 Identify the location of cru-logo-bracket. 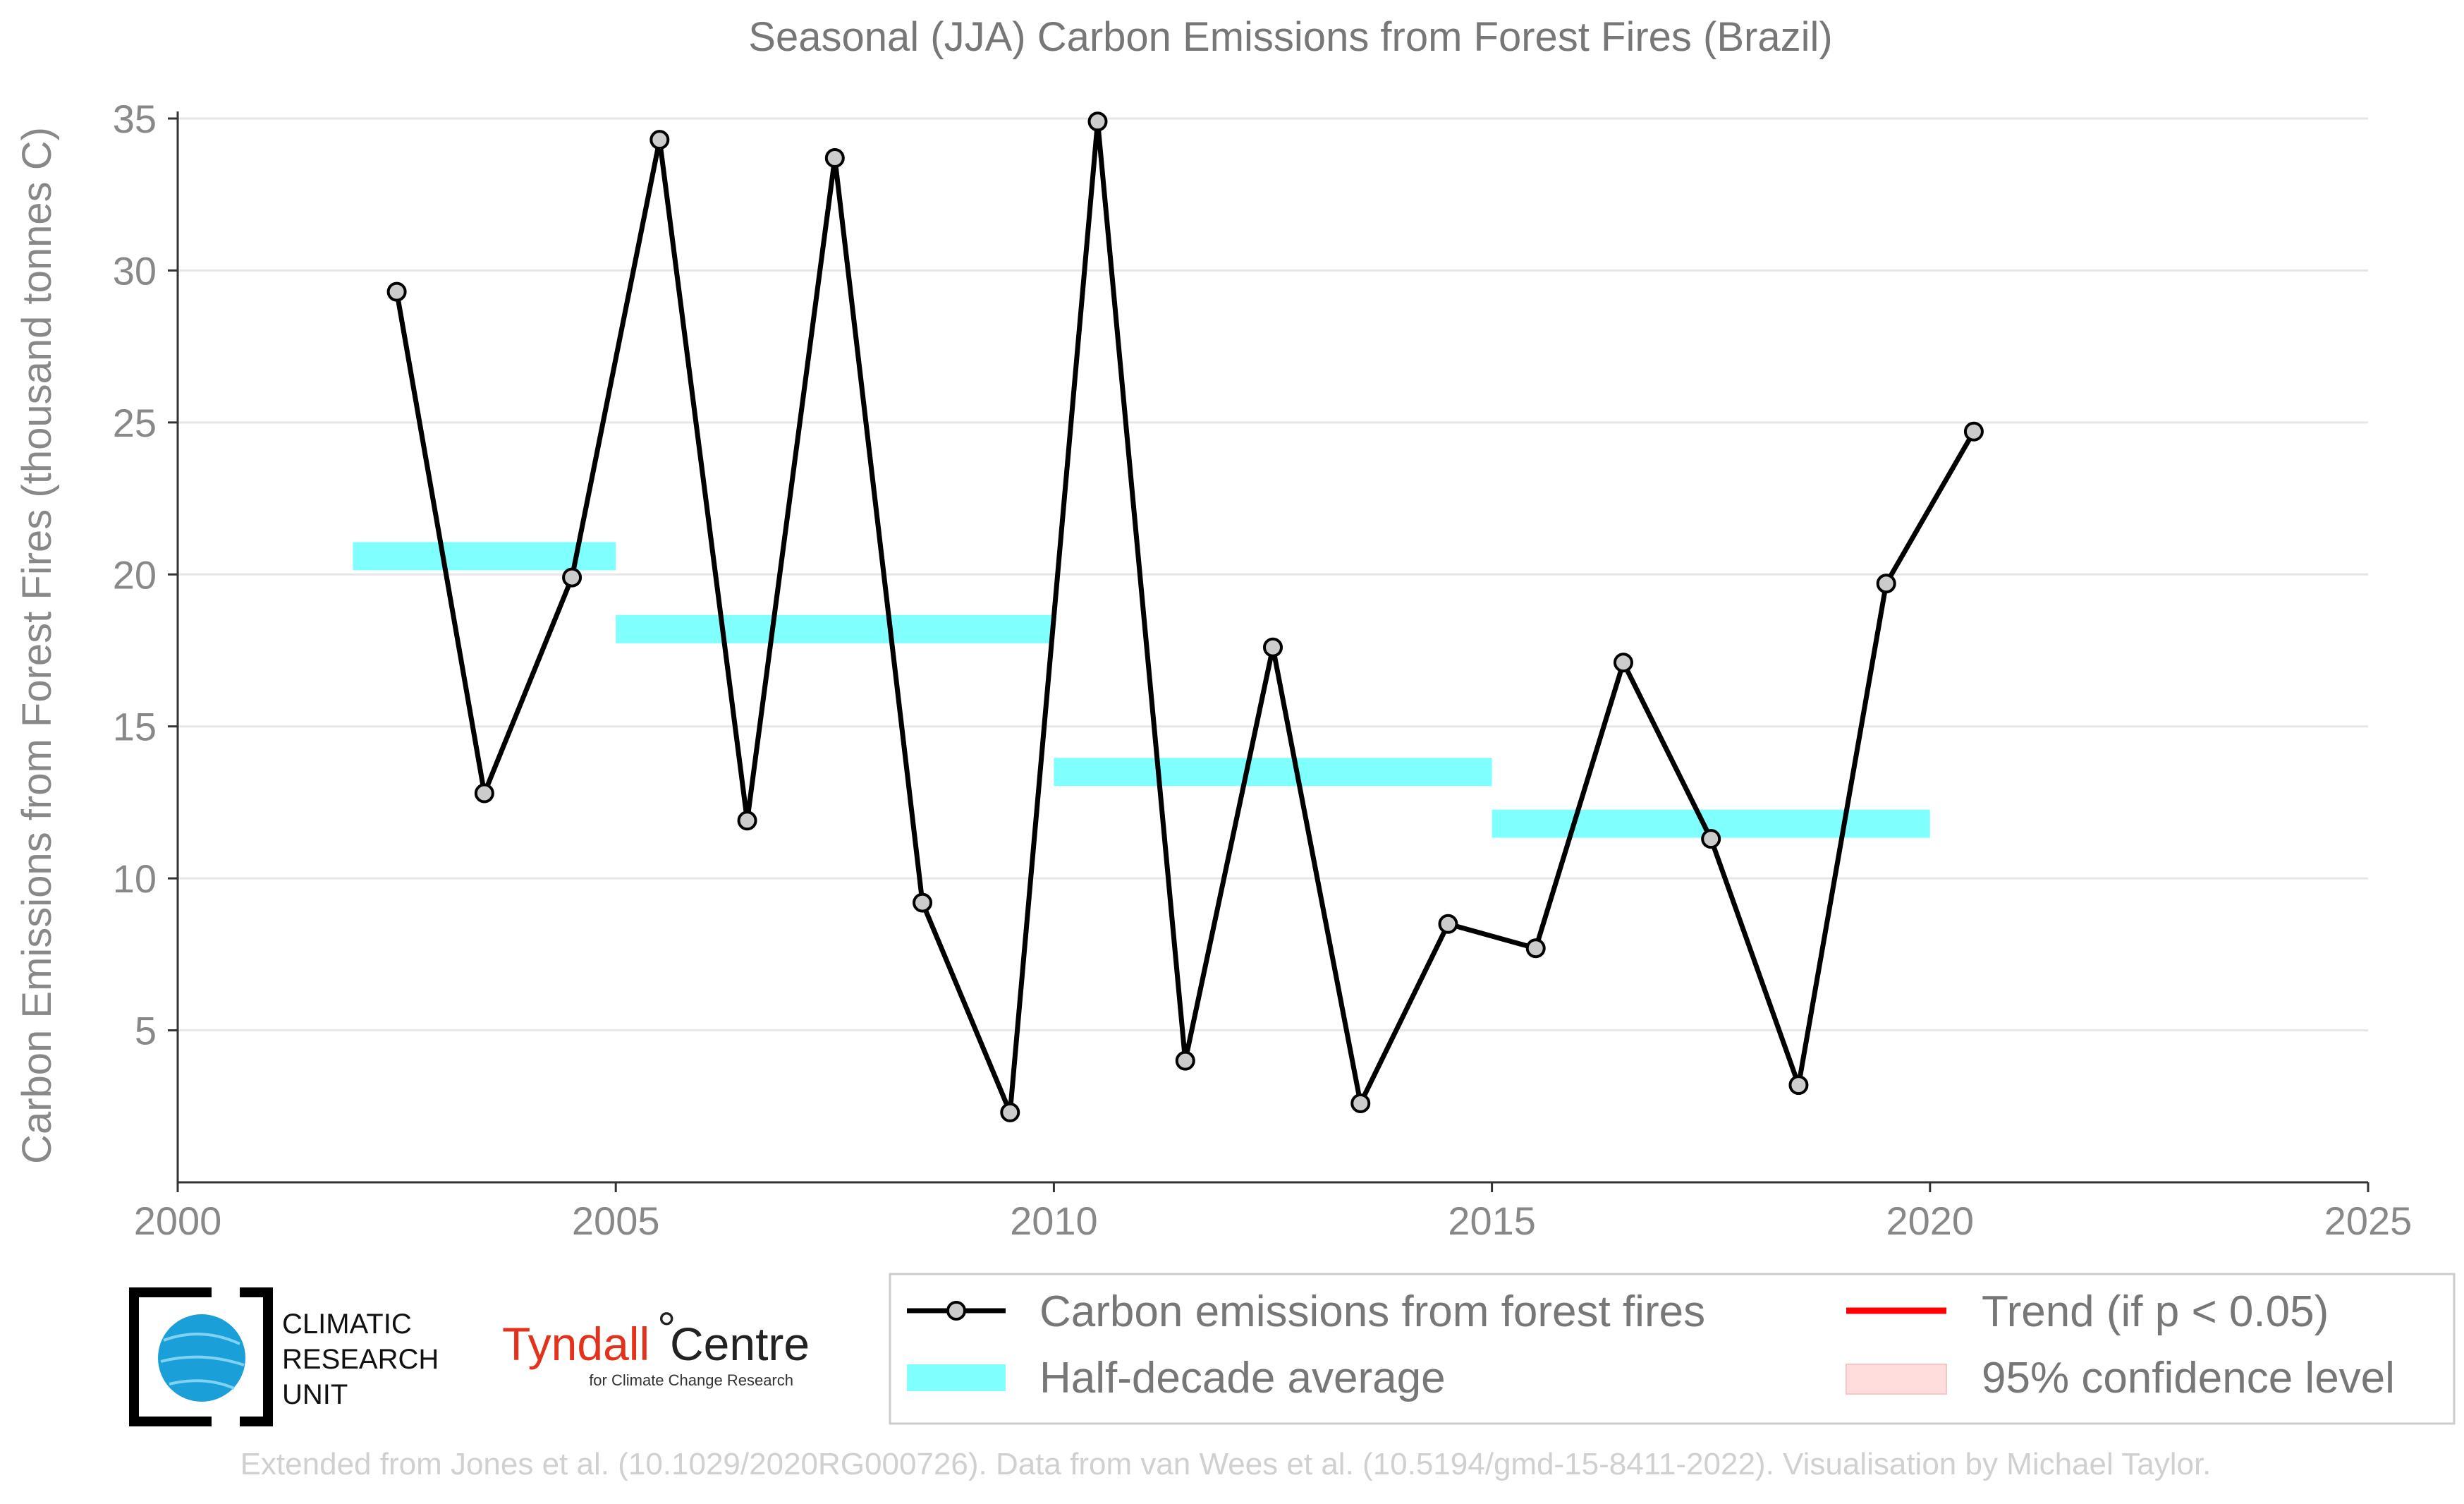
(171, 1357).